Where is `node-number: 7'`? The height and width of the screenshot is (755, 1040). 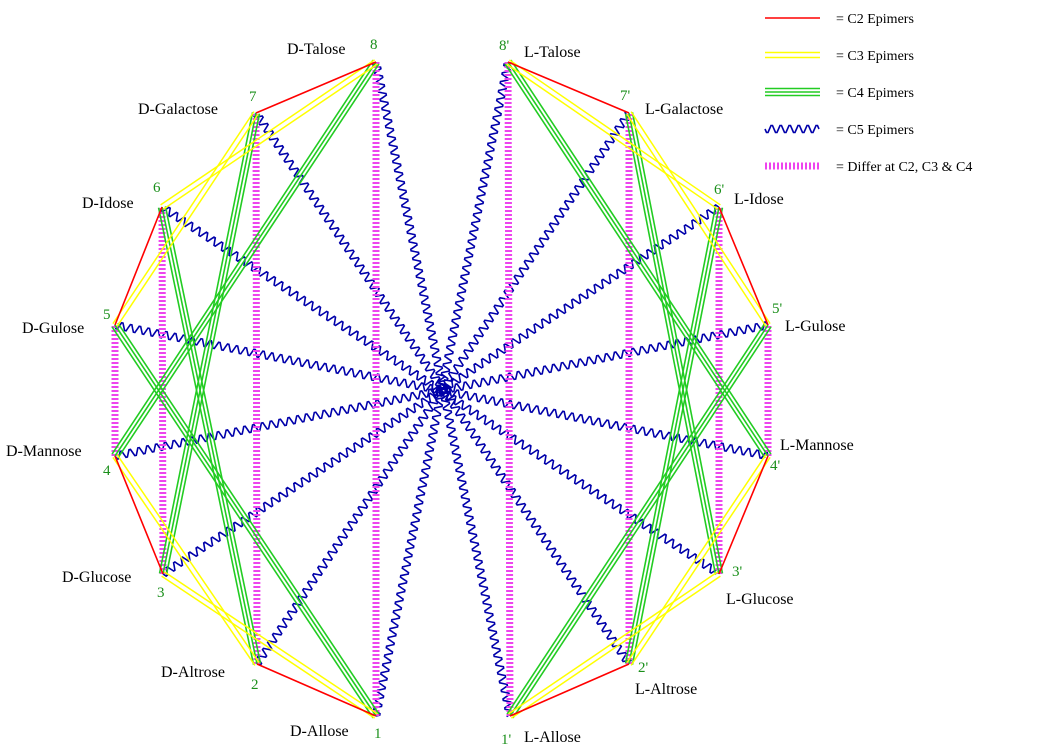
node-number: 7' is located at coordinates (625, 96).